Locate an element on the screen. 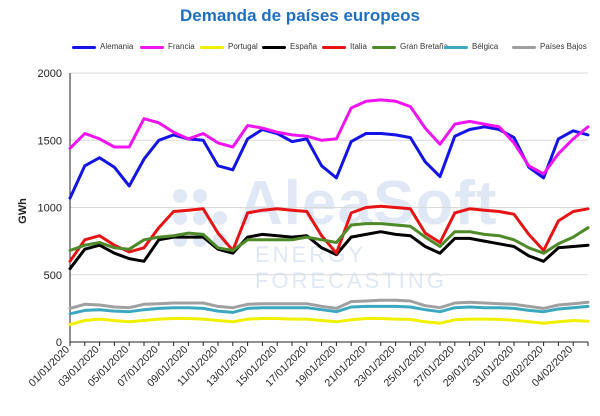  series-line-países-bajos is located at coordinates (329, 304).